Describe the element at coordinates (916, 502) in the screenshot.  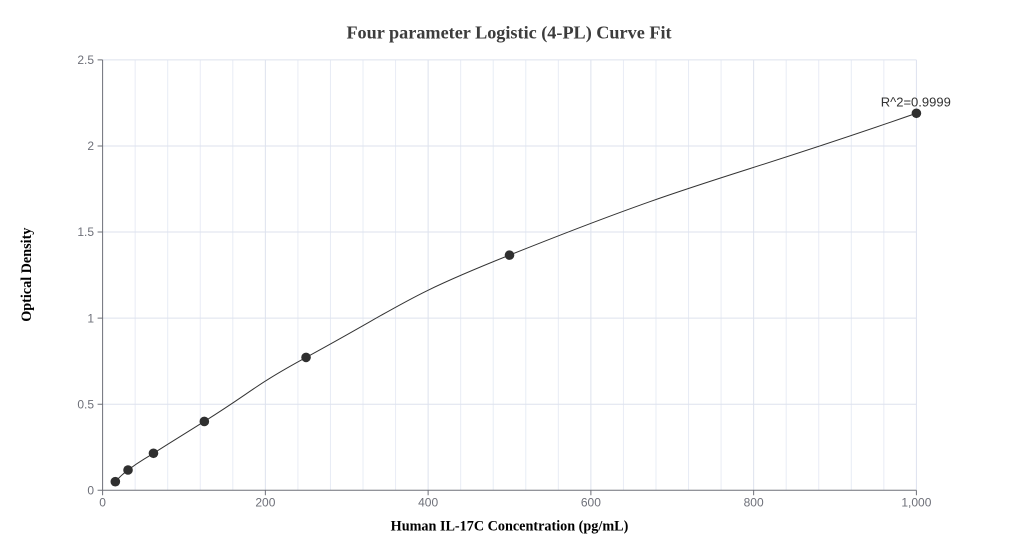
I see `svg-text: 1,000` at that location.